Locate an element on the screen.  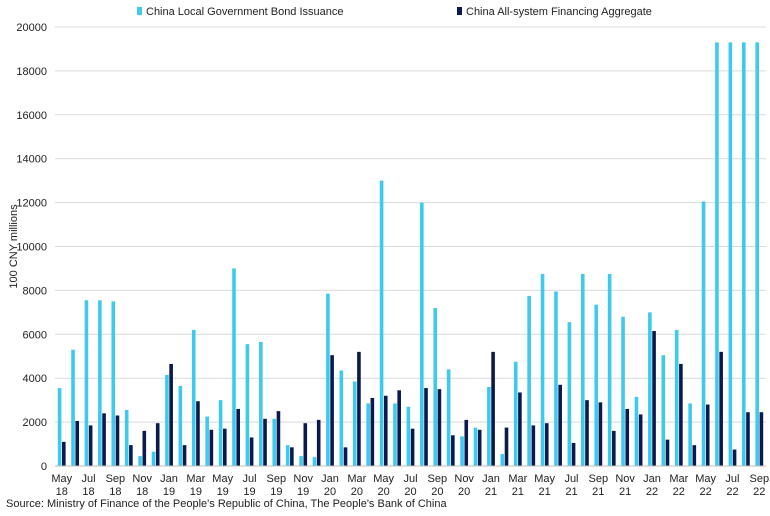
y-tick-label: 18000 is located at coordinates (31, 72).